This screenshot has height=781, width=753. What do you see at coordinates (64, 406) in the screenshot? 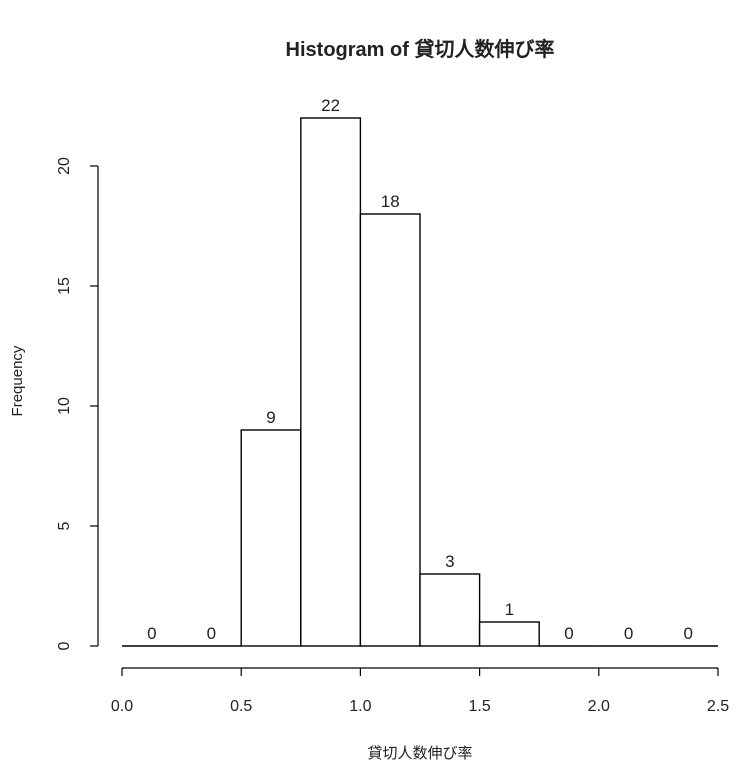
I see `y-tick-label: 10` at bounding box center [64, 406].